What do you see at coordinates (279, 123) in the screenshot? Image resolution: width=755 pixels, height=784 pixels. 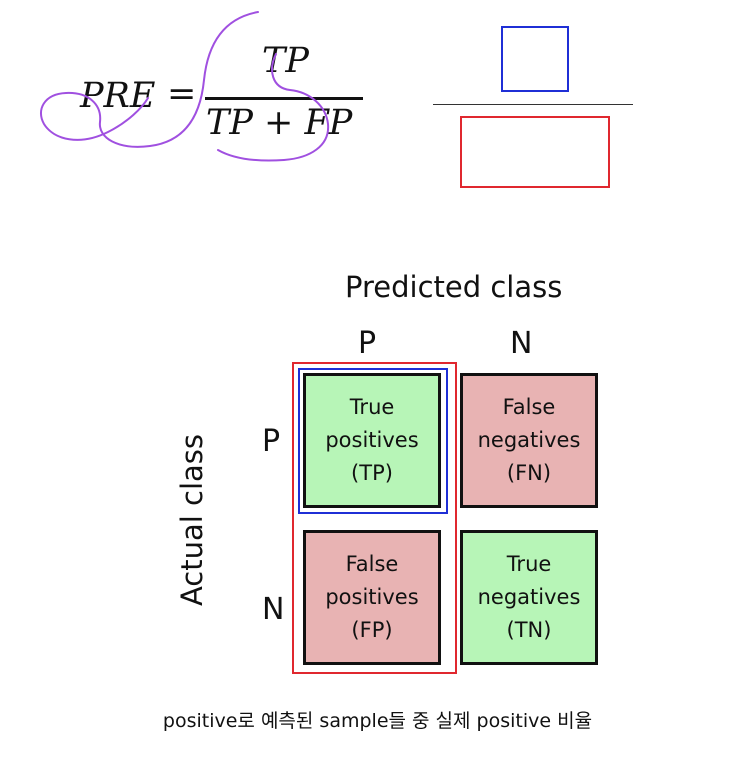 I see `formula-denominator: TP + FP` at bounding box center [279, 123].